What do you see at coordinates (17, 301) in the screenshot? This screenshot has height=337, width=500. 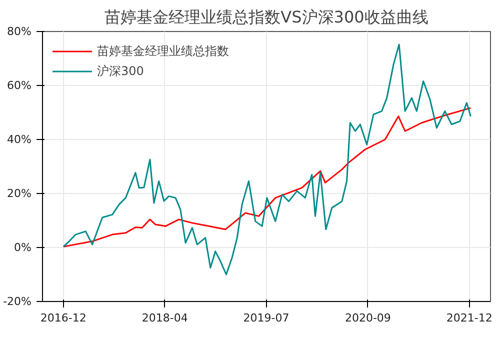 I see `y-tick-label: -20%` at bounding box center [17, 301].